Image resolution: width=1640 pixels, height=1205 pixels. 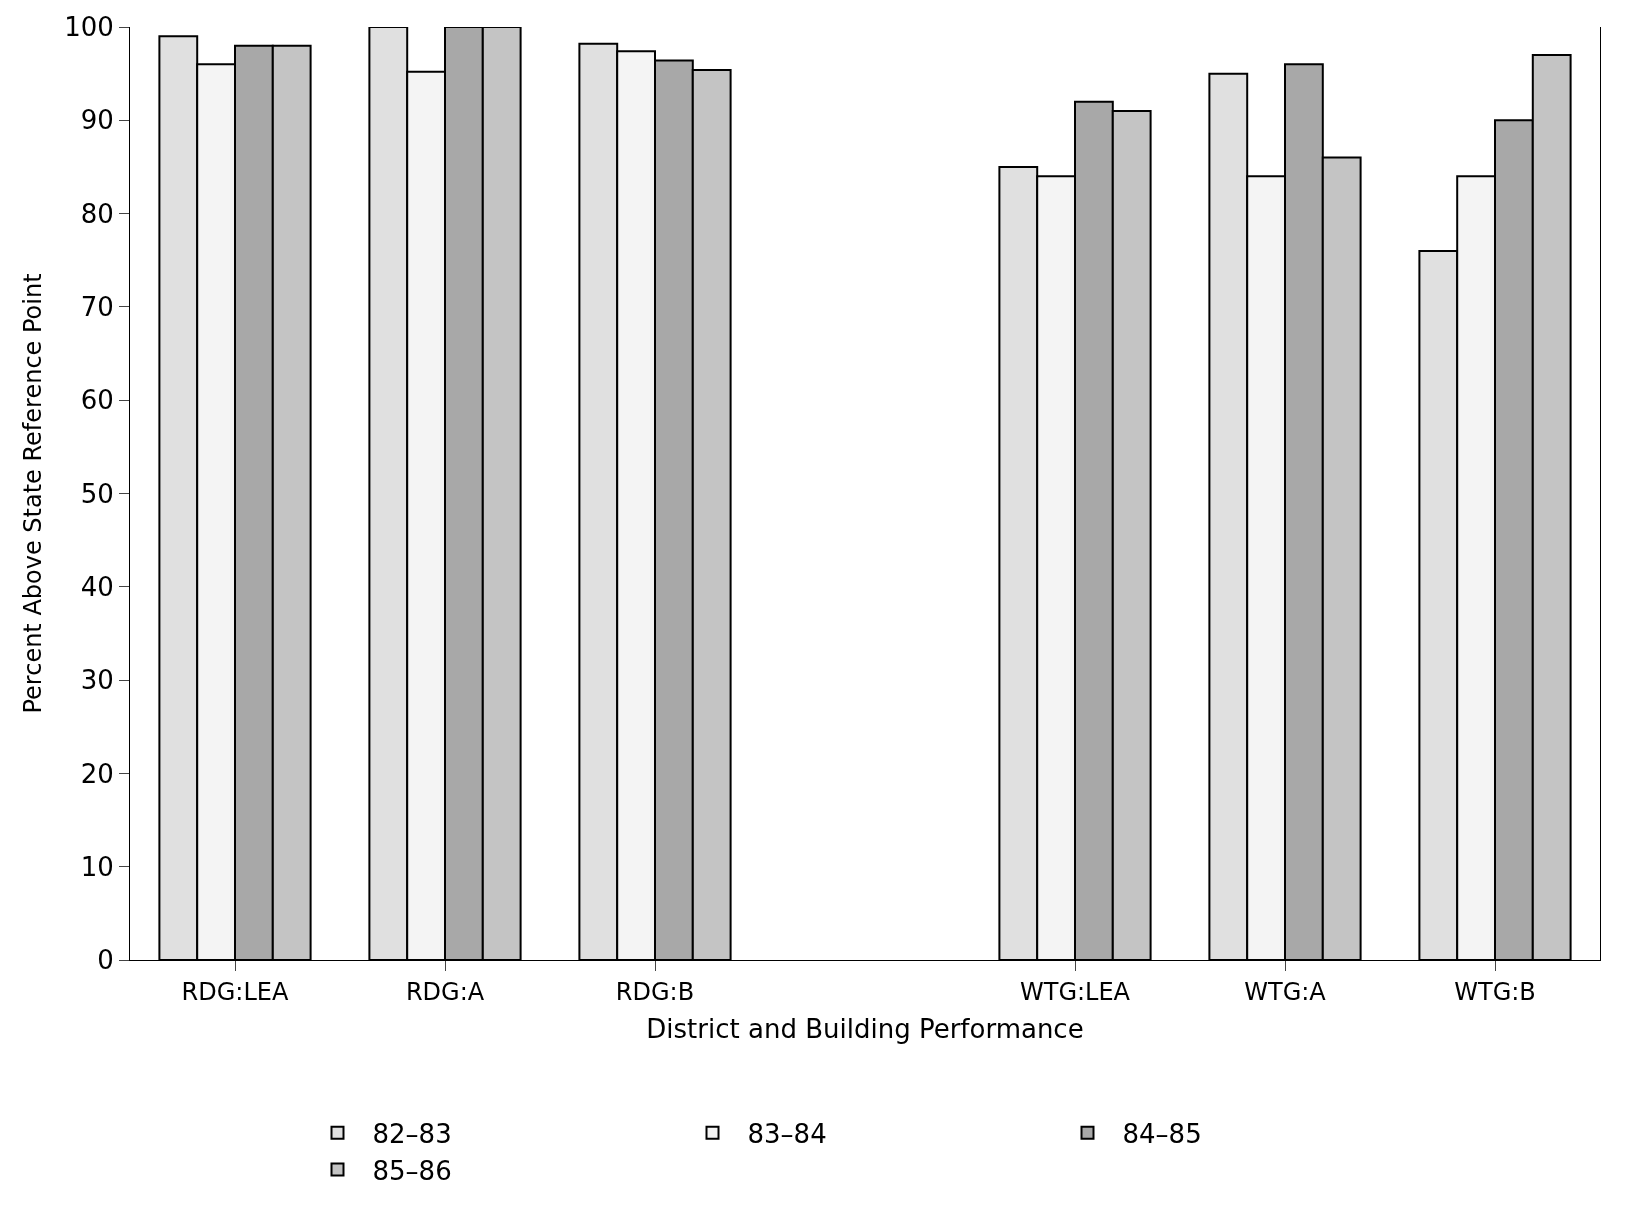 What do you see at coordinates (97, 400) in the screenshot?
I see `y-tick-label: 60` at bounding box center [97, 400].